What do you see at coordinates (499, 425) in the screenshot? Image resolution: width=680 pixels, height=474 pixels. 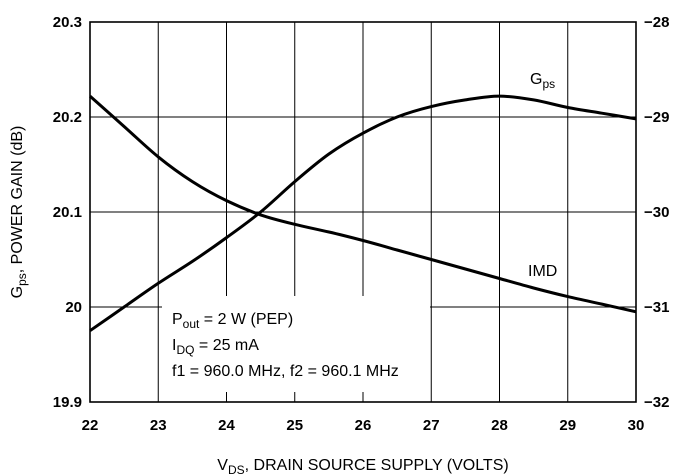 I see `x-tick-label: 28` at bounding box center [499, 425].